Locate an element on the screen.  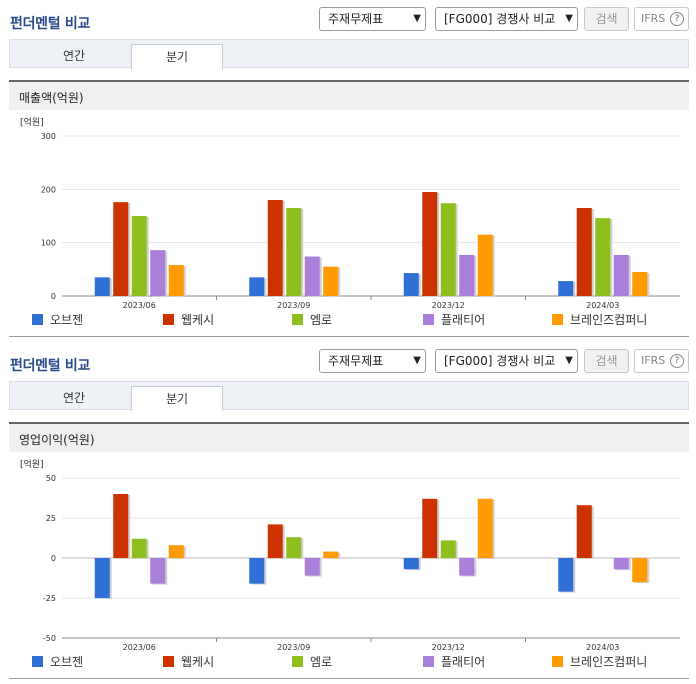
competitor-select-value: [FG000] 경쟁사 비교 is located at coordinates (500, 361).